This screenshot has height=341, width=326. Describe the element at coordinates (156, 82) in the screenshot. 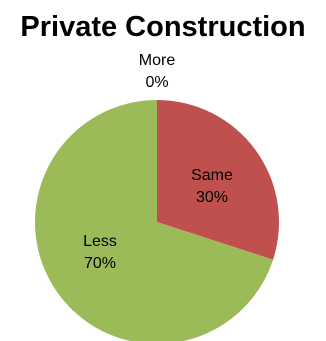

I see `slice-value-more: 0%` at that location.